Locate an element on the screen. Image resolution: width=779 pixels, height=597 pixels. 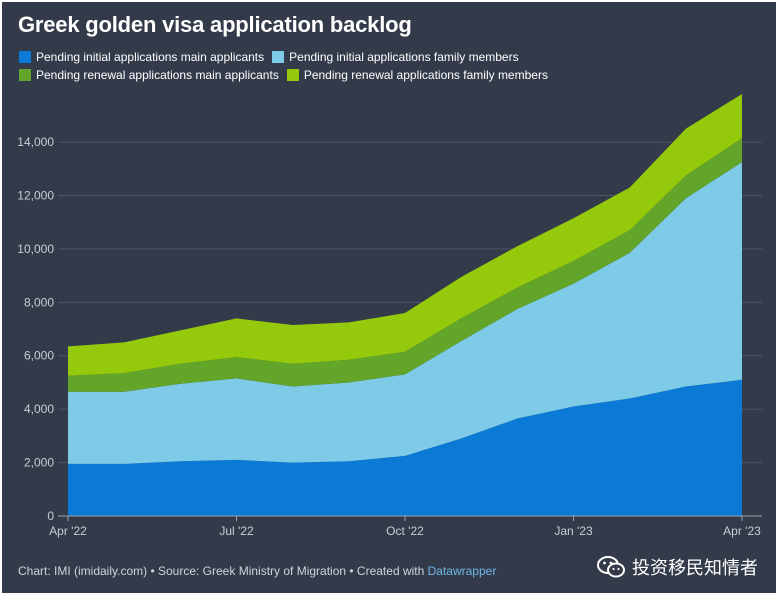
watermark: 投资移民知情者 is located at coordinates (677, 567).